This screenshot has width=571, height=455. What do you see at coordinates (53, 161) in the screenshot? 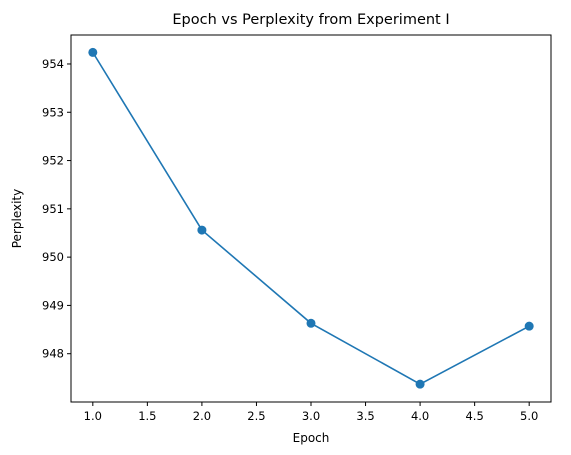
I see `y-tick-label: 952` at bounding box center [53, 161].